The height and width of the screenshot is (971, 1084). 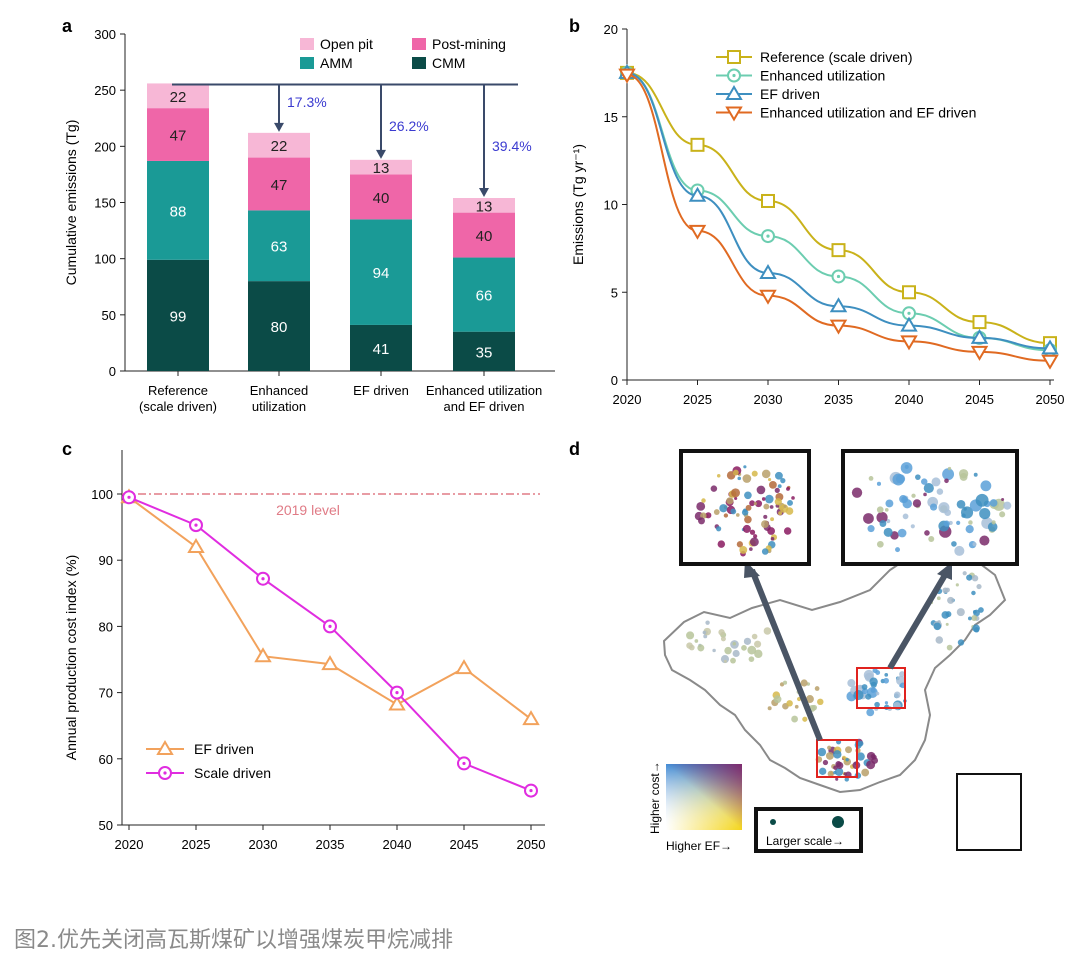 I want to click on y-tick-label: 70, so click(x=106, y=693).